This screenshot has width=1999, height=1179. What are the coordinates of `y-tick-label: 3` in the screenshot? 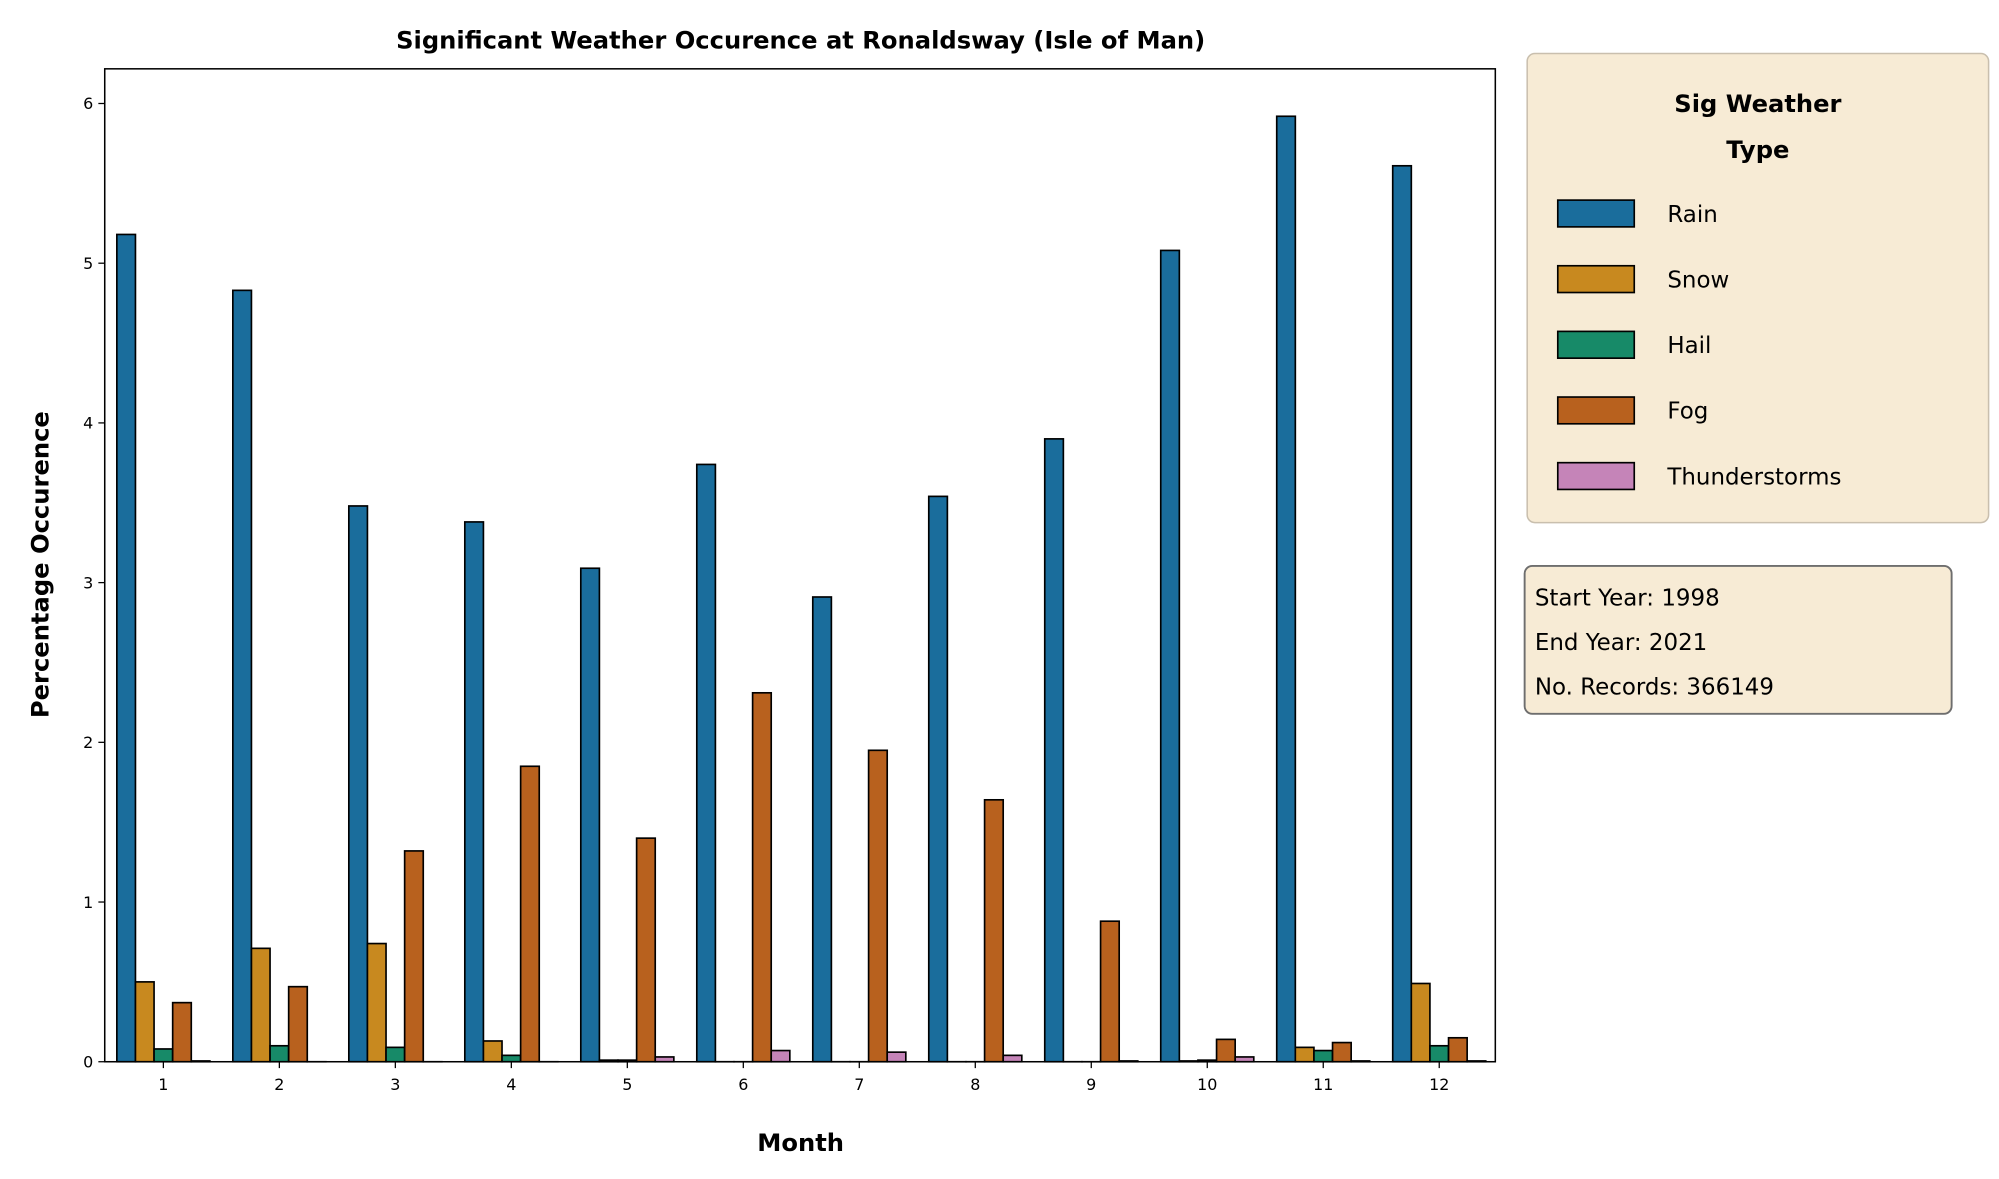 It's located at (88, 582).